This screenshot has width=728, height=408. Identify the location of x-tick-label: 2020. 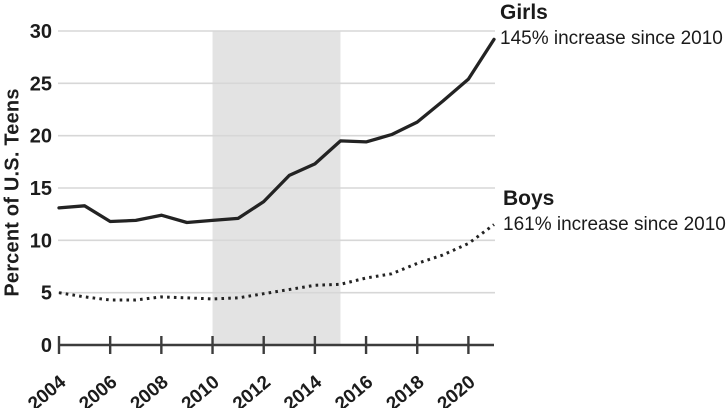
(457, 390).